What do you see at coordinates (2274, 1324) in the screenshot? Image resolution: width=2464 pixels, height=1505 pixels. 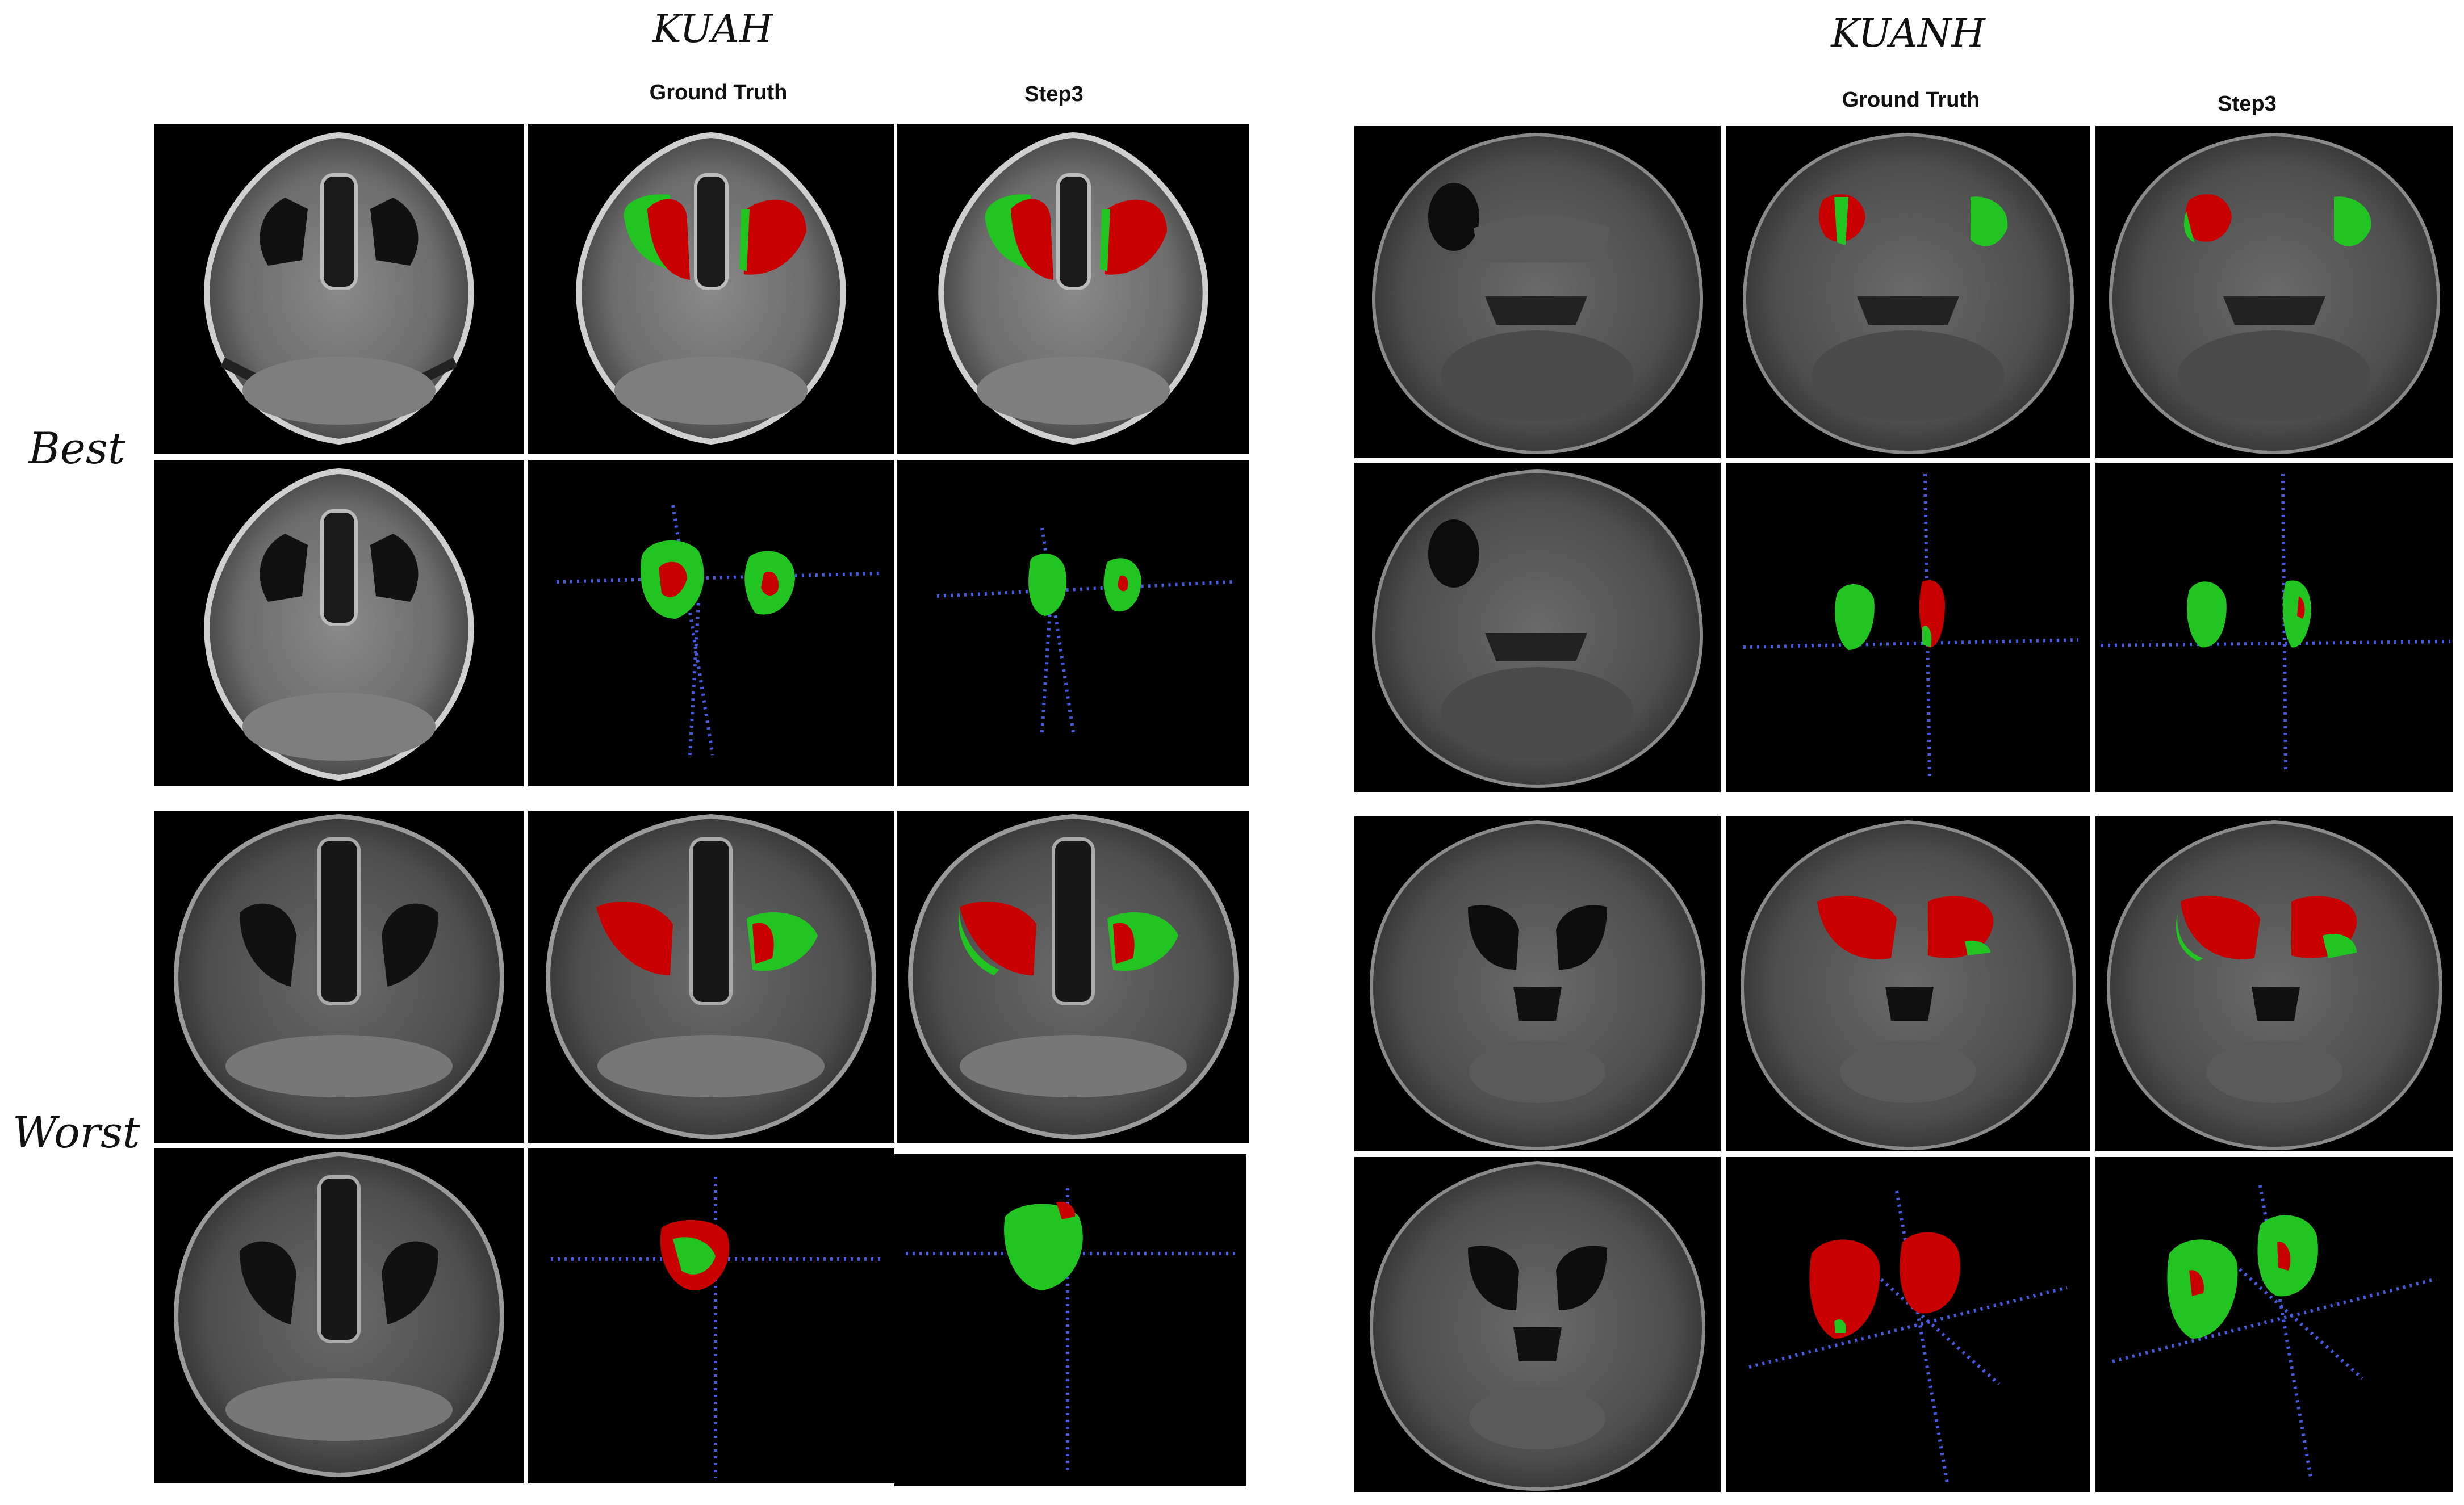 I see `kuanh-worst-3d-step3` at bounding box center [2274, 1324].